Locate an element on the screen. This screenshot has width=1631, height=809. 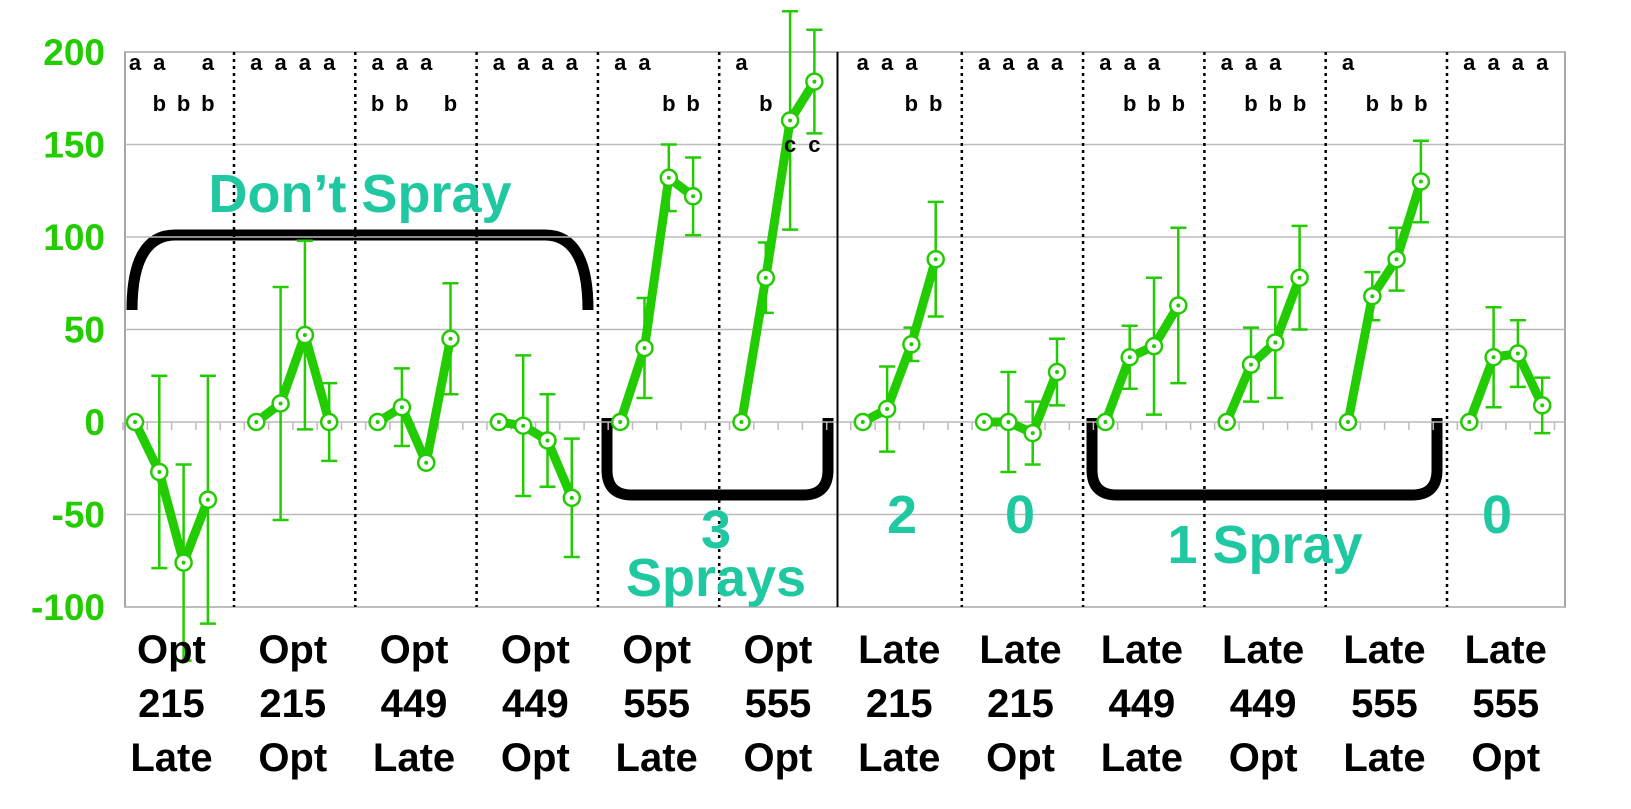
y-tick-label: 150 is located at coordinates (74, 145).